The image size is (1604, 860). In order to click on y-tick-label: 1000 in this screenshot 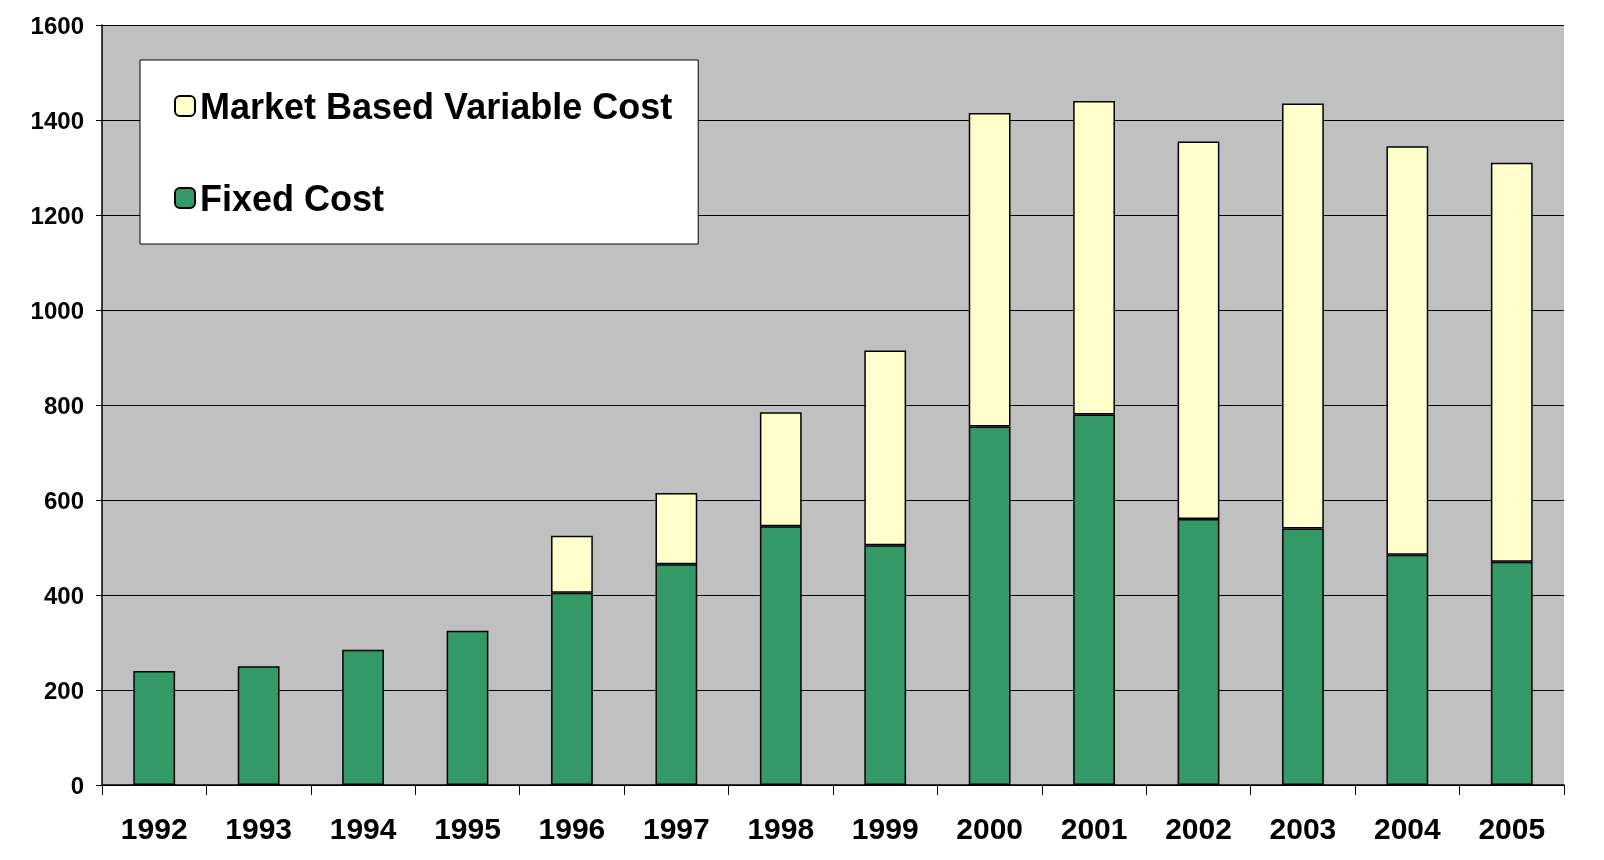, I will do `click(57, 310)`.